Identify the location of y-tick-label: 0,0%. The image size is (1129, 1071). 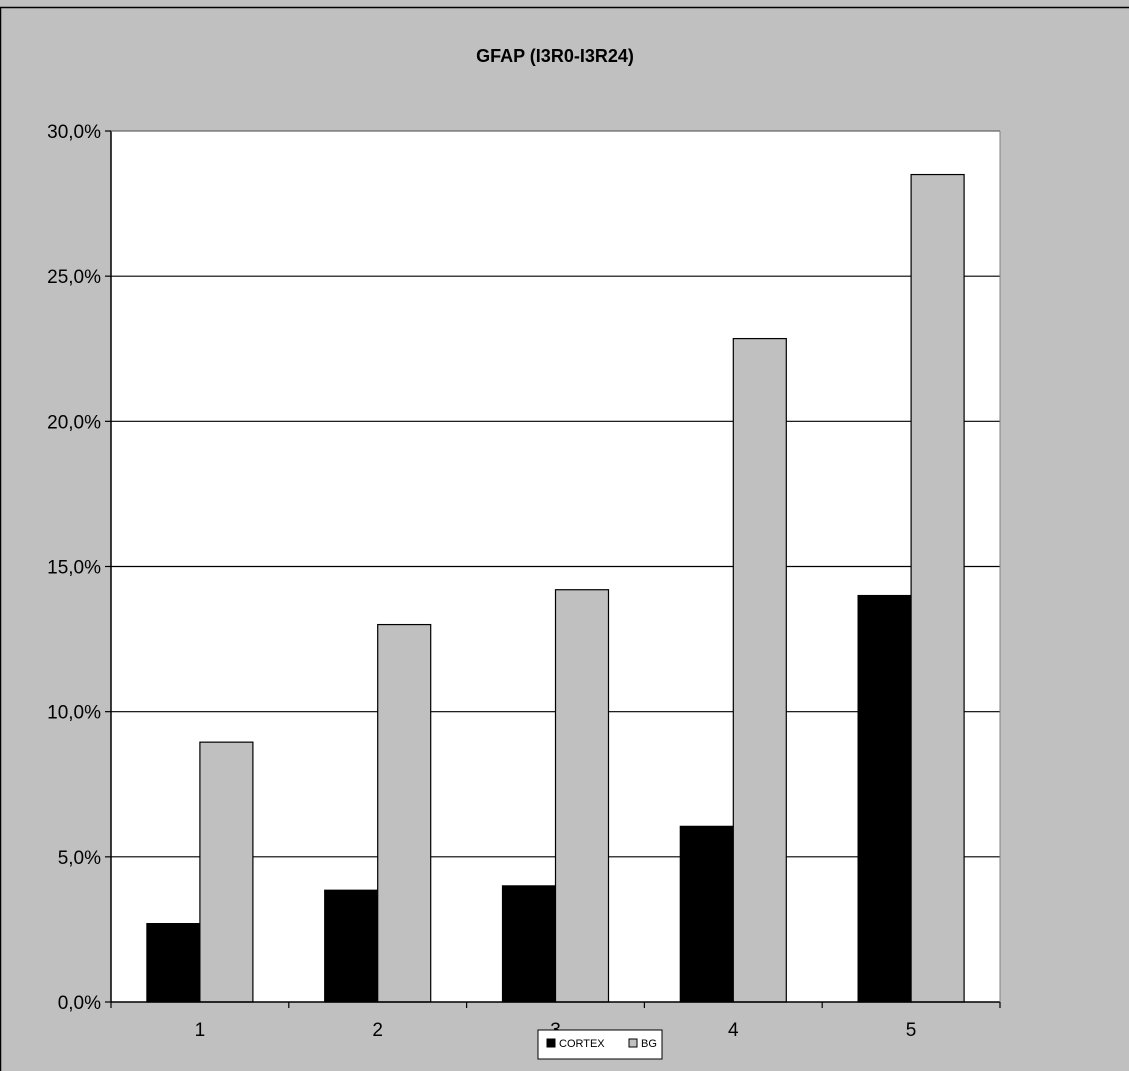
(79, 1003).